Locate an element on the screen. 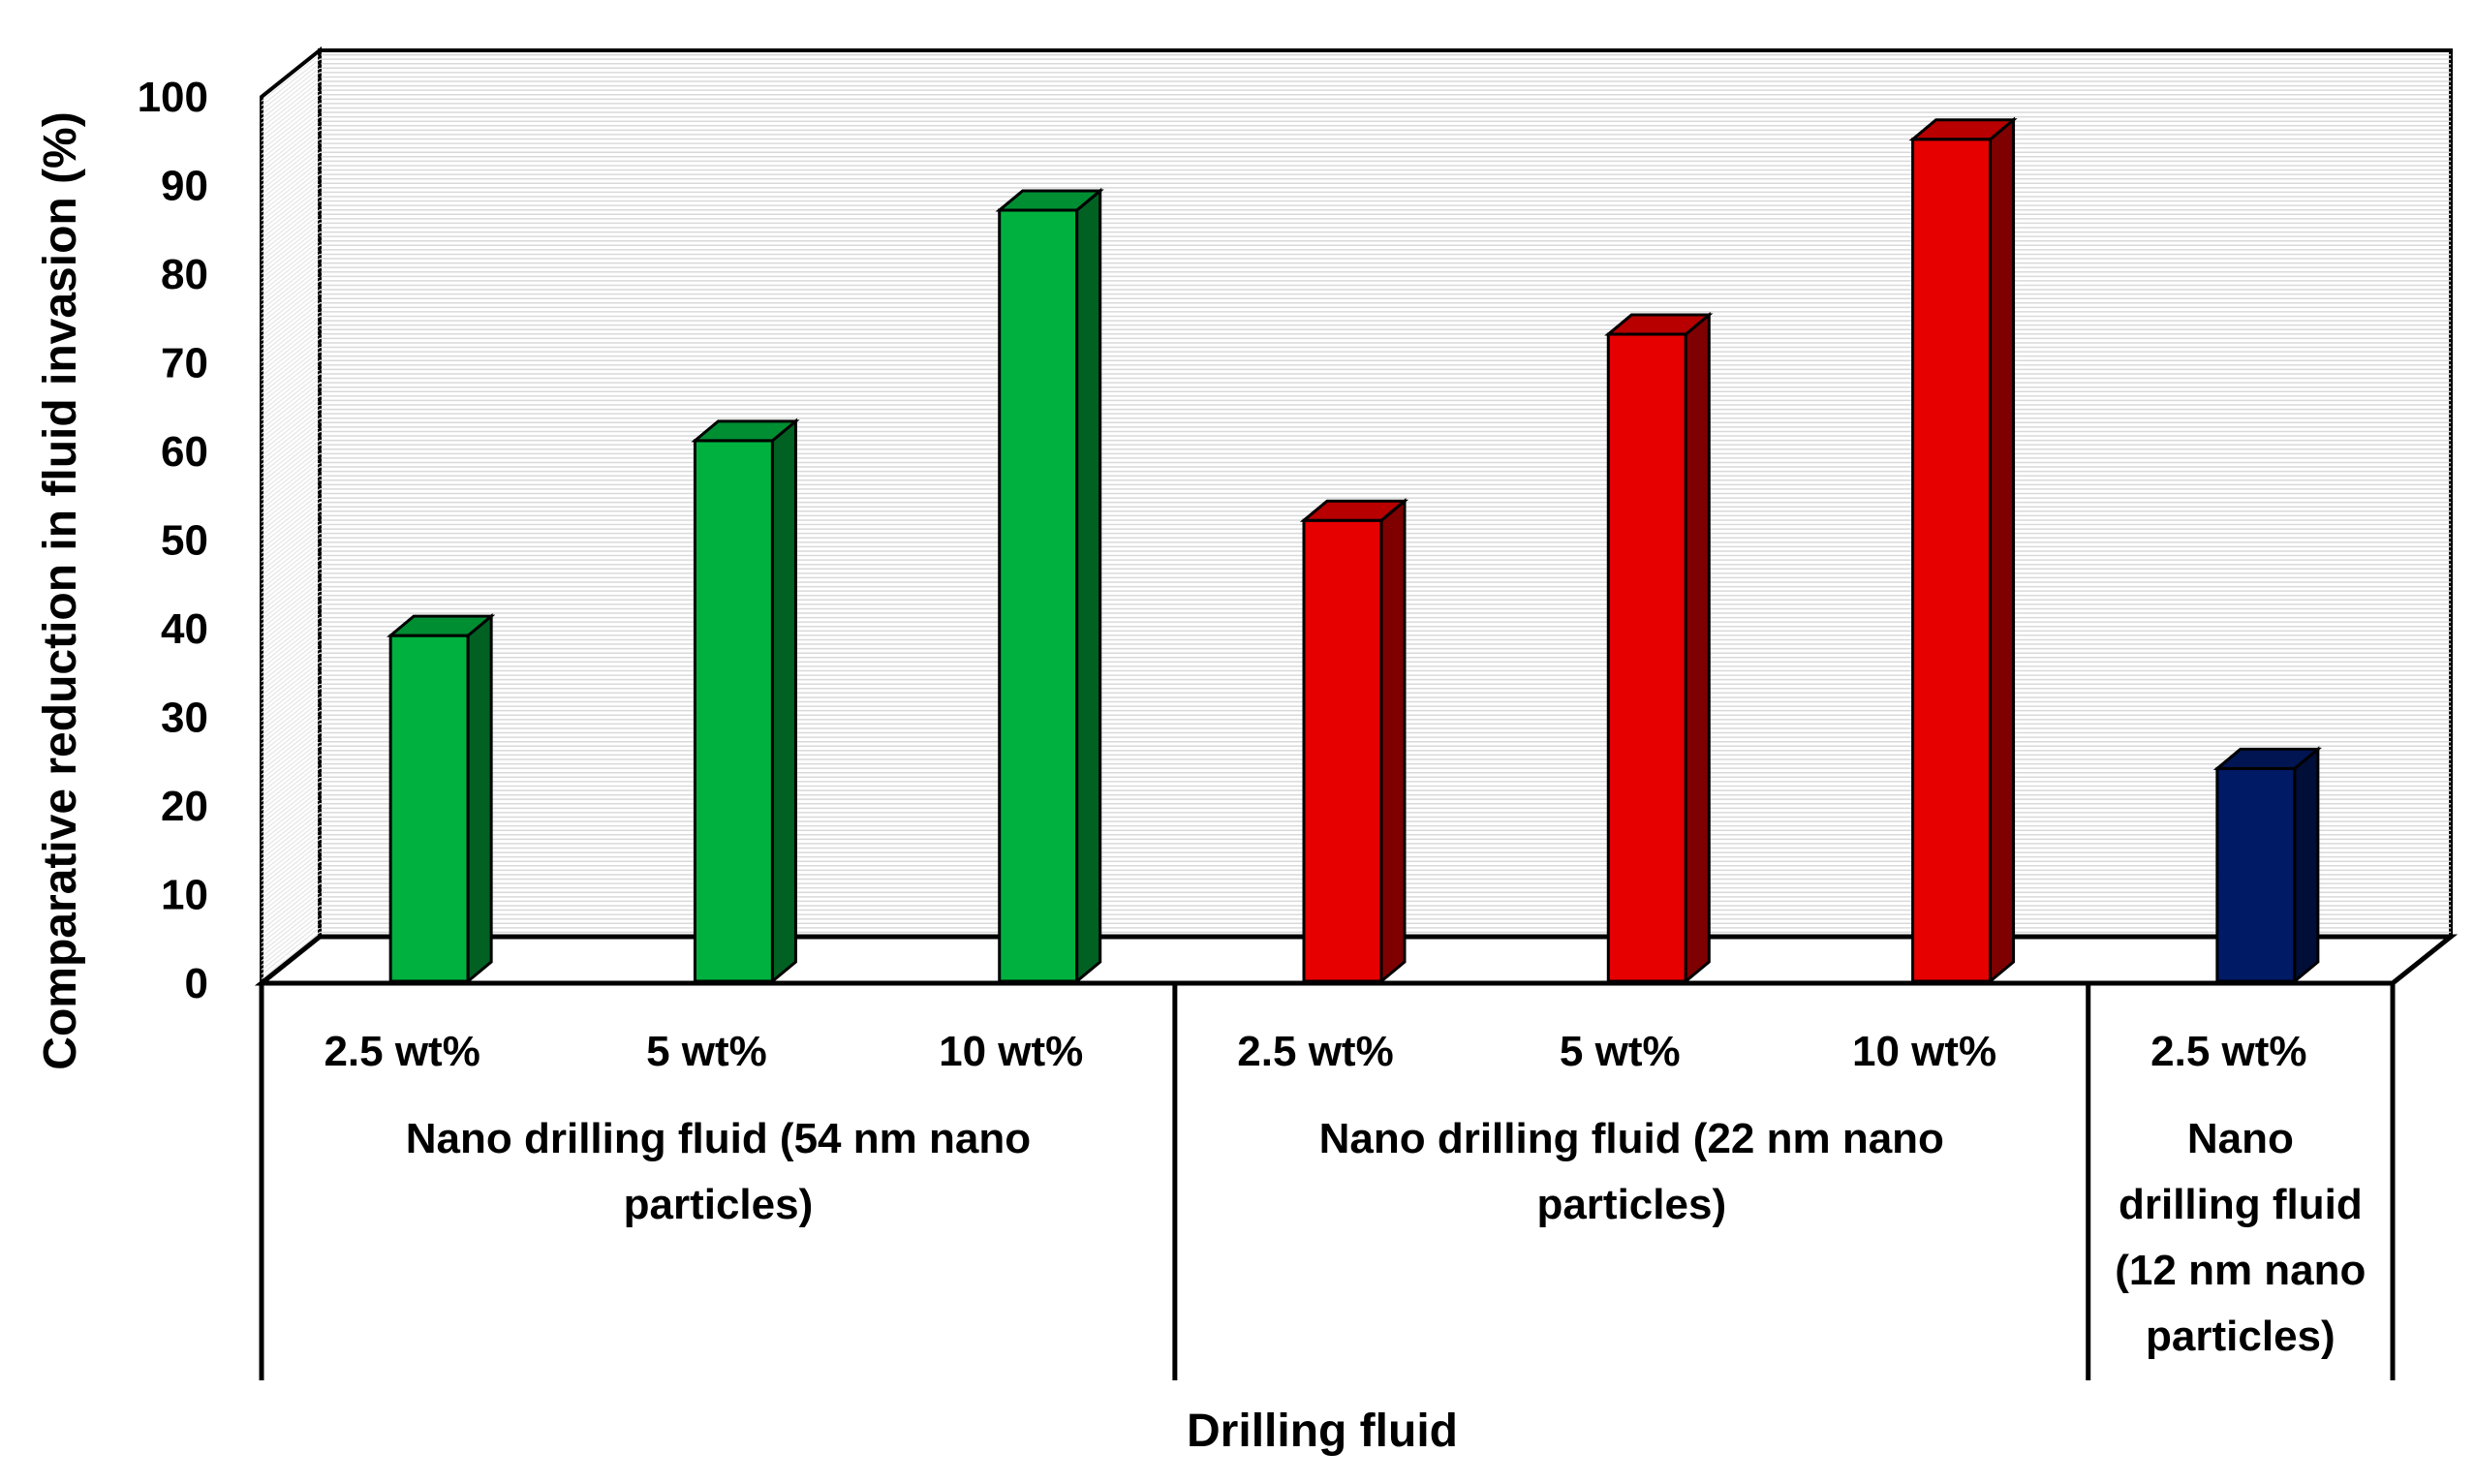  y-tick-label: 80 is located at coordinates (184, 274).